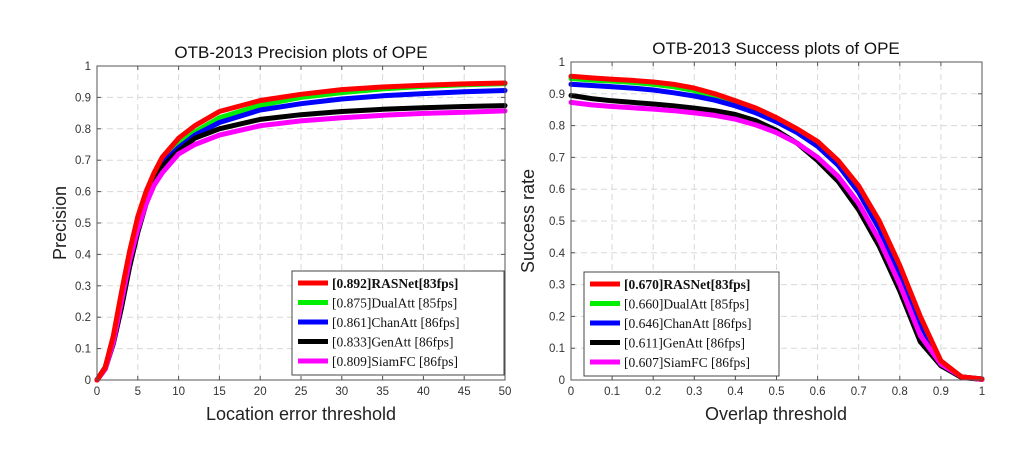  Describe the element at coordinates (300, 52) in the screenshot. I see `precision-plot-title: OTB-2013 Precision plots of OPE` at that location.